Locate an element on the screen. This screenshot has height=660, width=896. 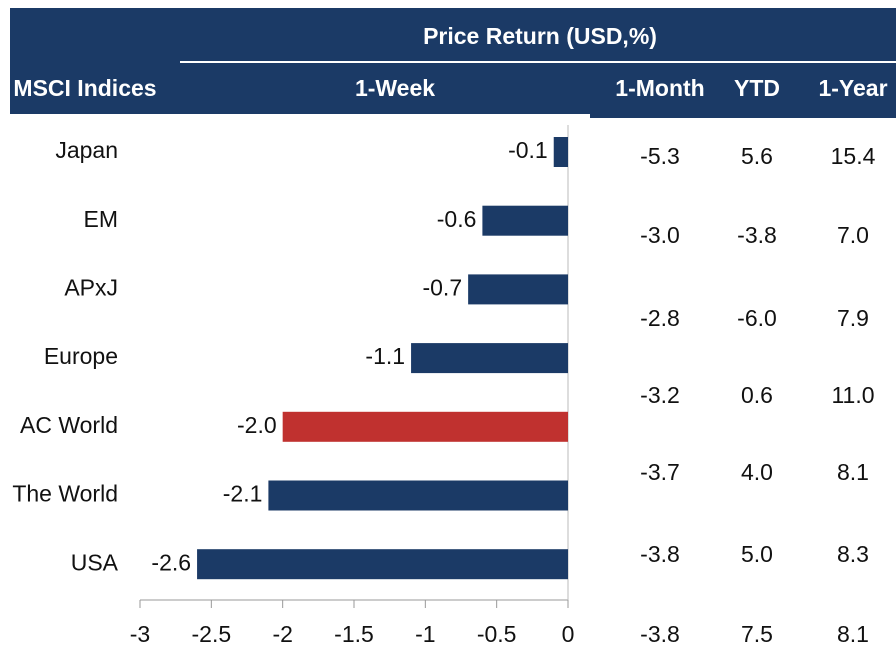
column-header: 1-Week is located at coordinates (395, 88).